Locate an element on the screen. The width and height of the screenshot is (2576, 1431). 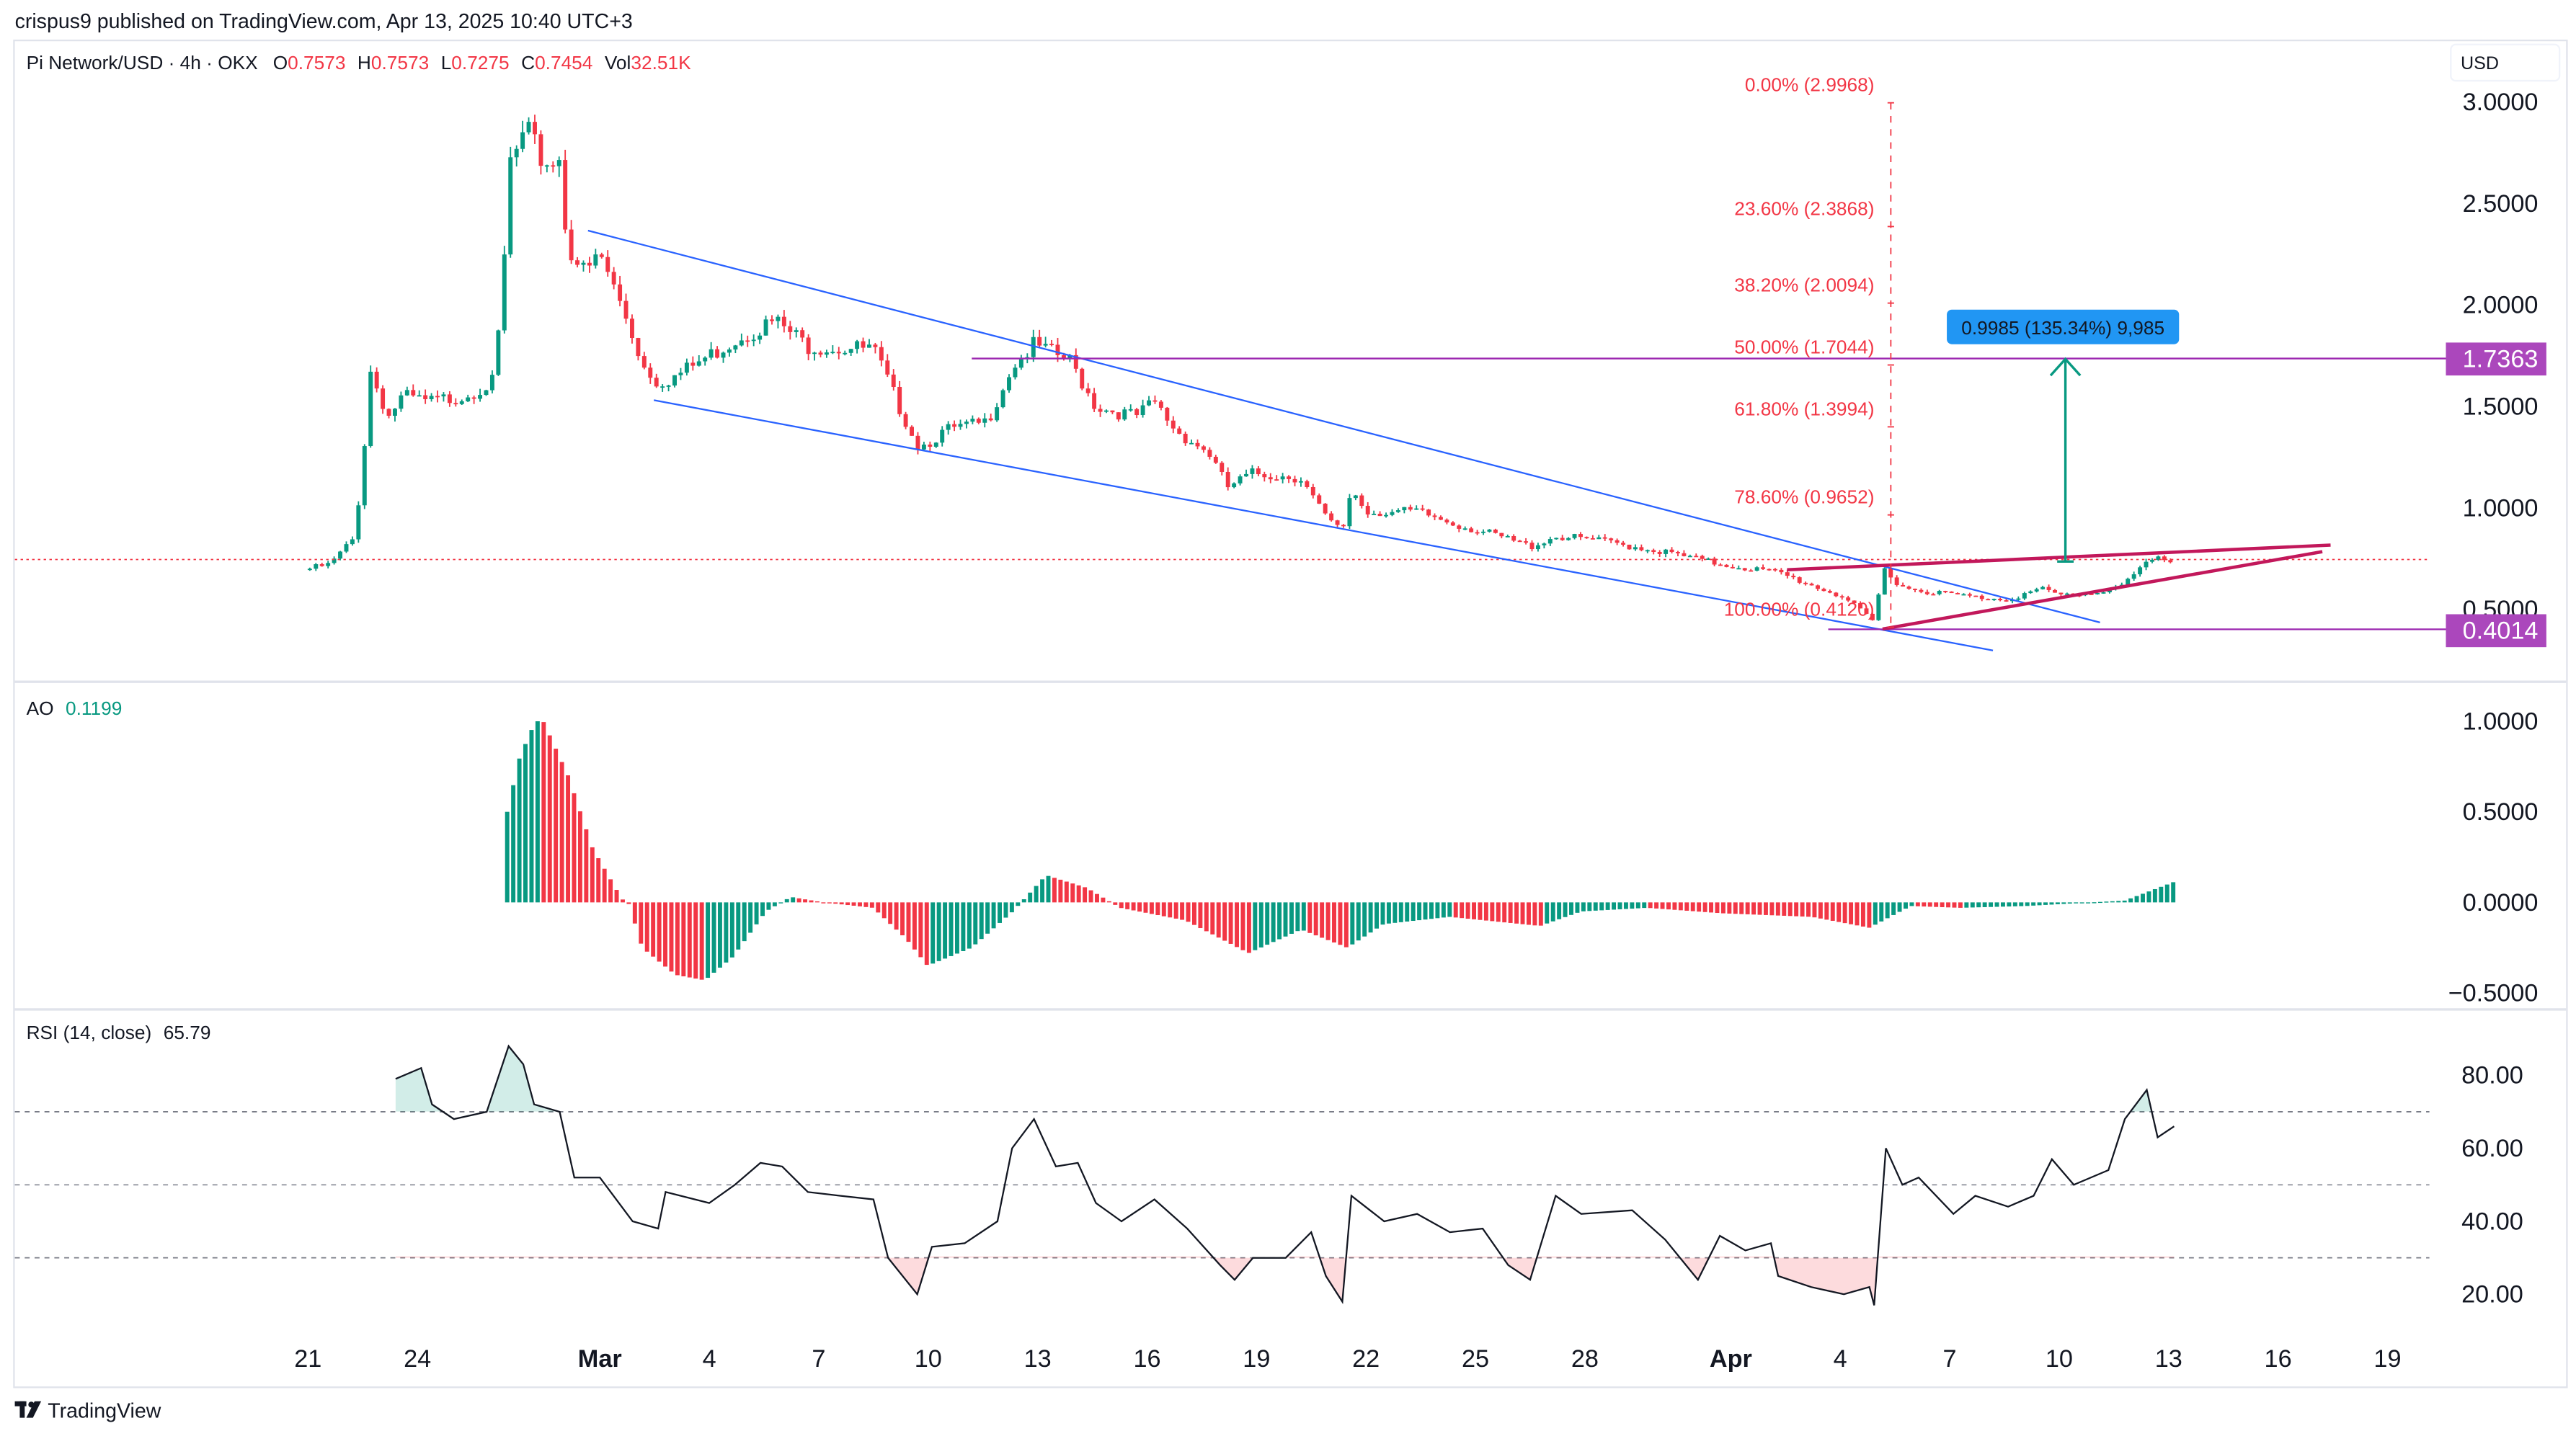
ao-axis: 1.0000 0.5000 0.0000 −0.5000 is located at coordinates (2493, 857).